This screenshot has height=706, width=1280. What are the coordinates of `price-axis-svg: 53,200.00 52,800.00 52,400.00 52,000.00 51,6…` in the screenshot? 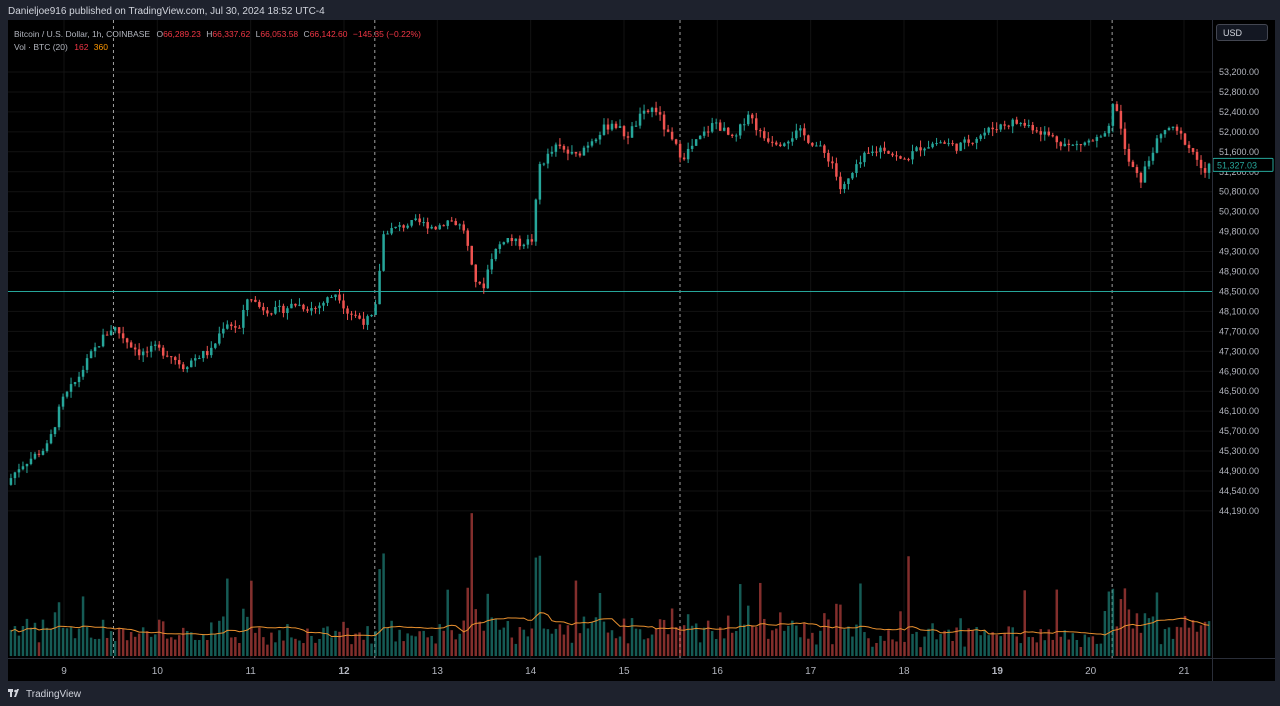 It's located at (1243, 291).